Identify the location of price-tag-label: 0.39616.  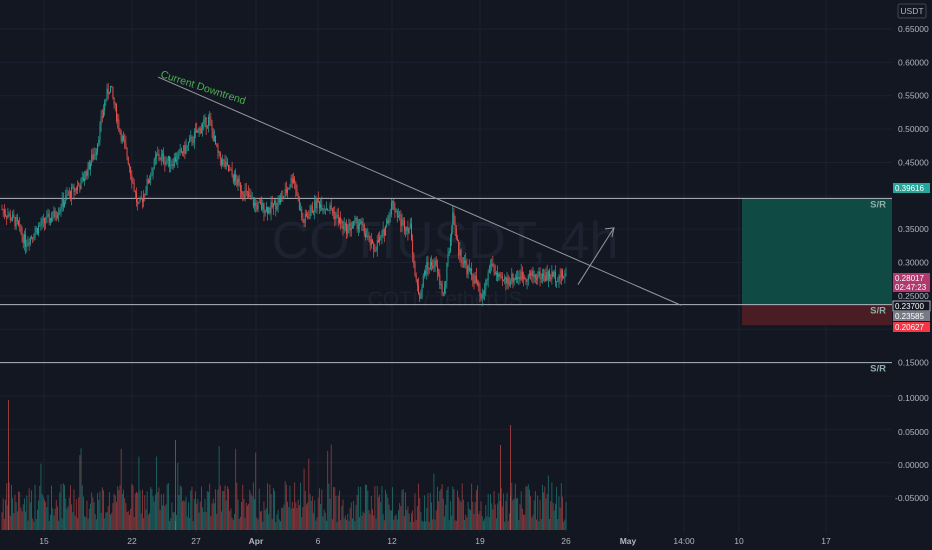
(909, 188).